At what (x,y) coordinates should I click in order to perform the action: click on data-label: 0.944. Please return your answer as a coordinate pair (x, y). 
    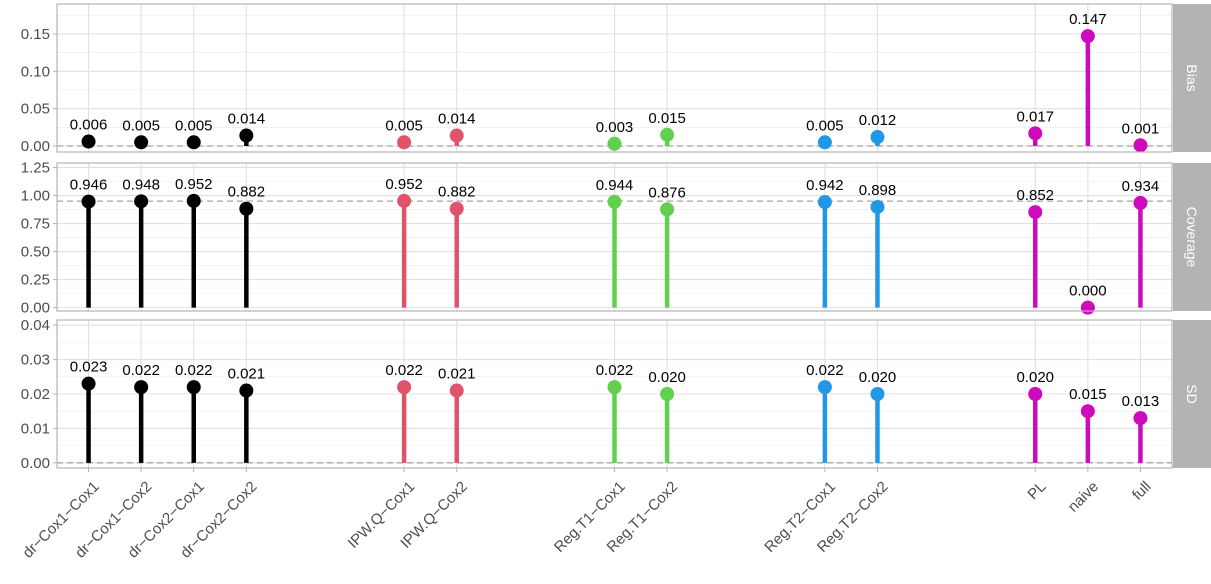
    Looking at the image, I should click on (615, 185).